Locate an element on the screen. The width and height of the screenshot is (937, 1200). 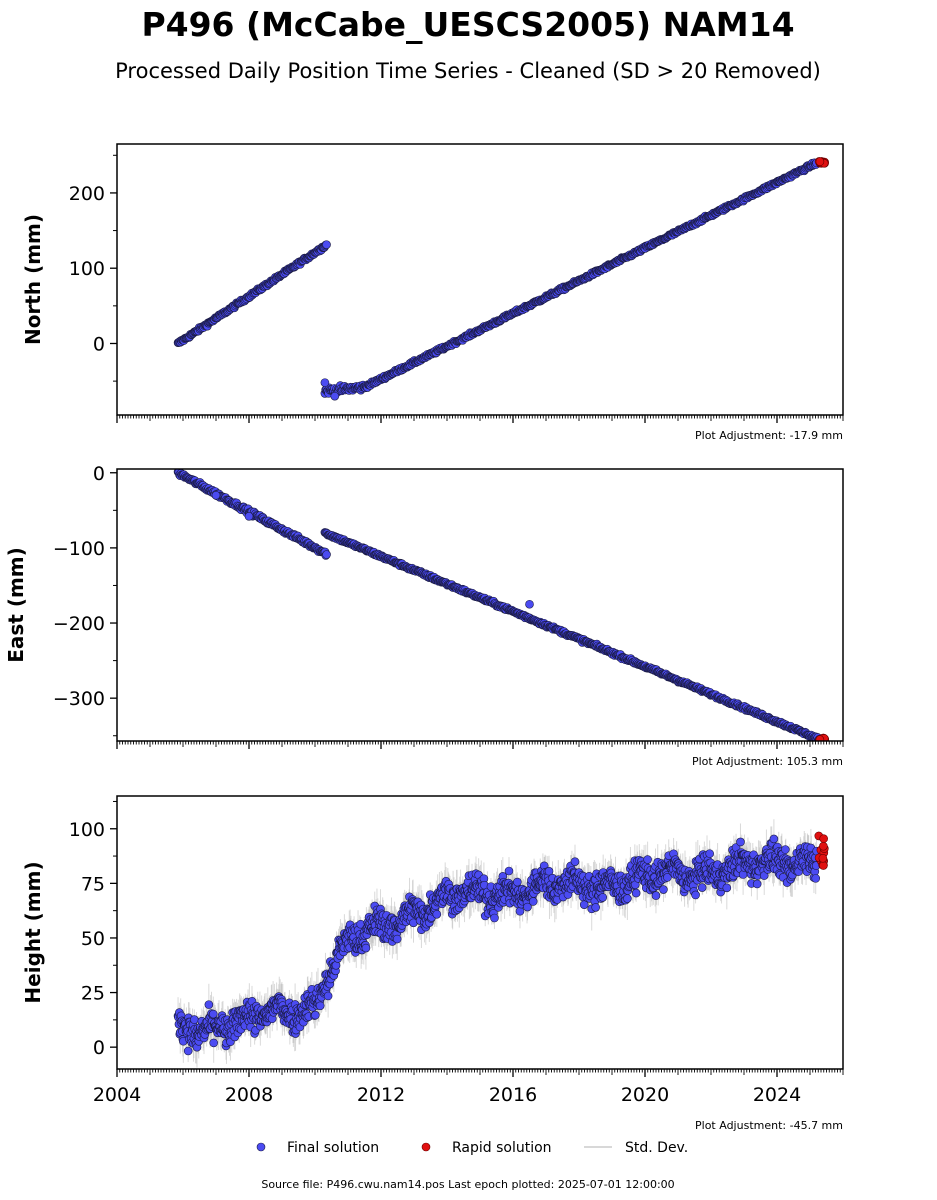
y-axis-label: North (mm) is located at coordinates (33, 279).